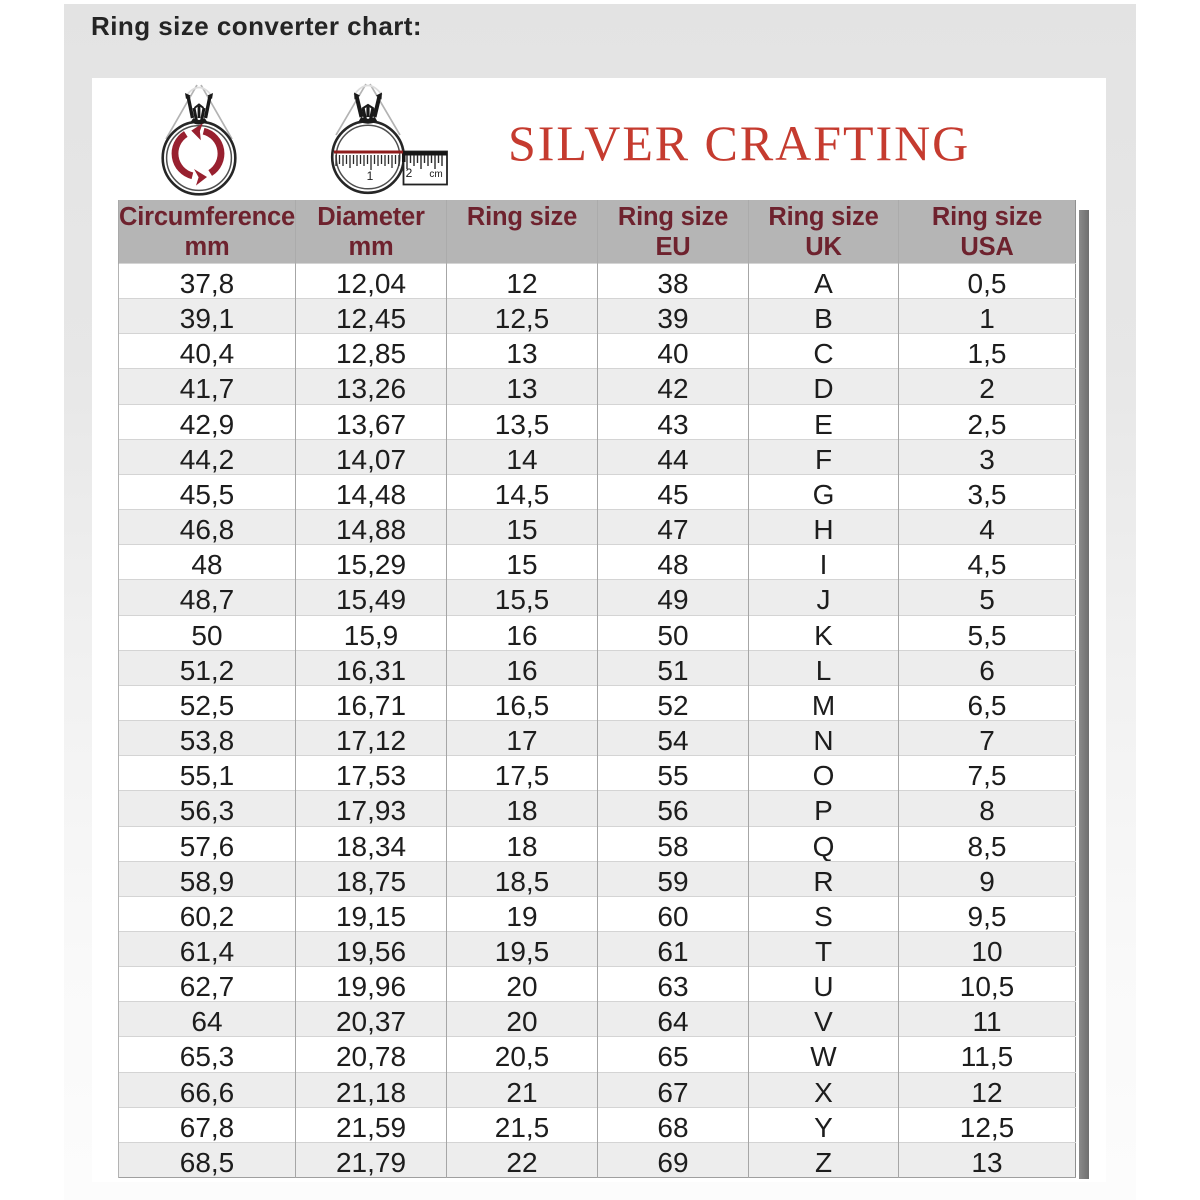  What do you see at coordinates (409, 173) in the screenshot?
I see `svg-text: 2` at bounding box center [409, 173].